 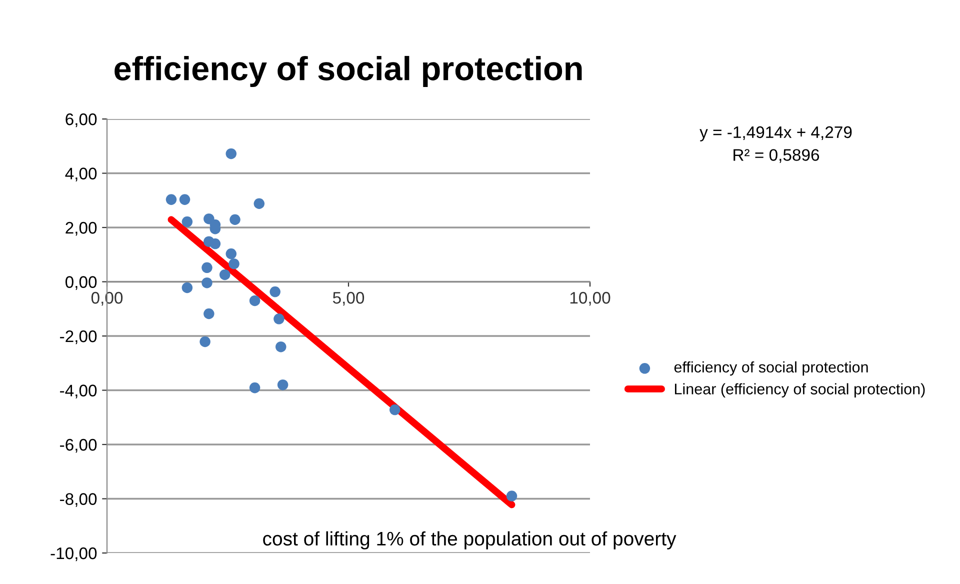 What do you see at coordinates (348, 299) in the screenshot?
I see `x-tick-label: 5,00` at bounding box center [348, 299].